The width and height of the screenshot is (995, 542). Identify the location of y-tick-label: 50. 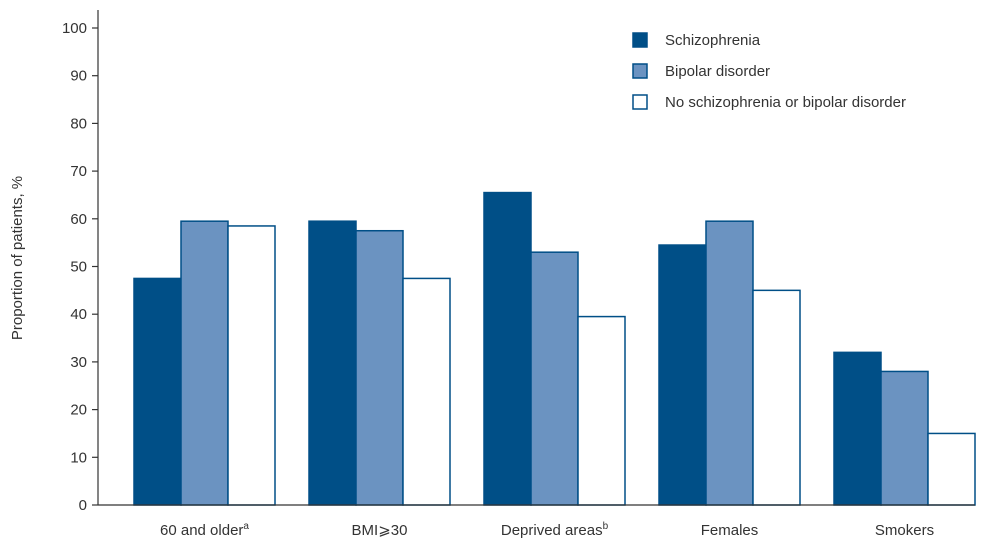
(78, 267).